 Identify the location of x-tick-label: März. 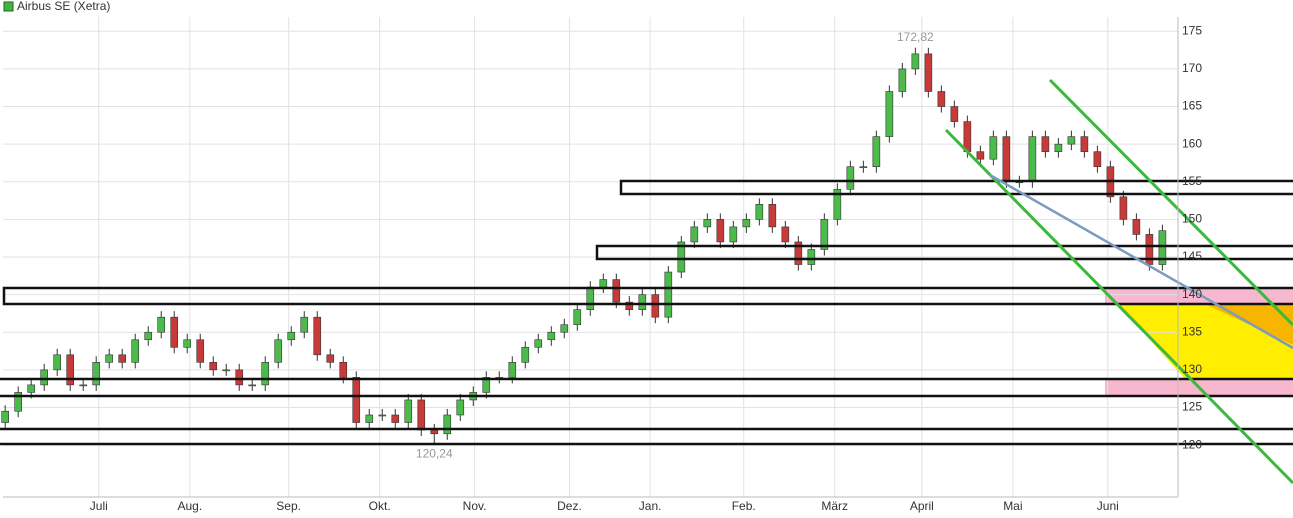
(834, 506).